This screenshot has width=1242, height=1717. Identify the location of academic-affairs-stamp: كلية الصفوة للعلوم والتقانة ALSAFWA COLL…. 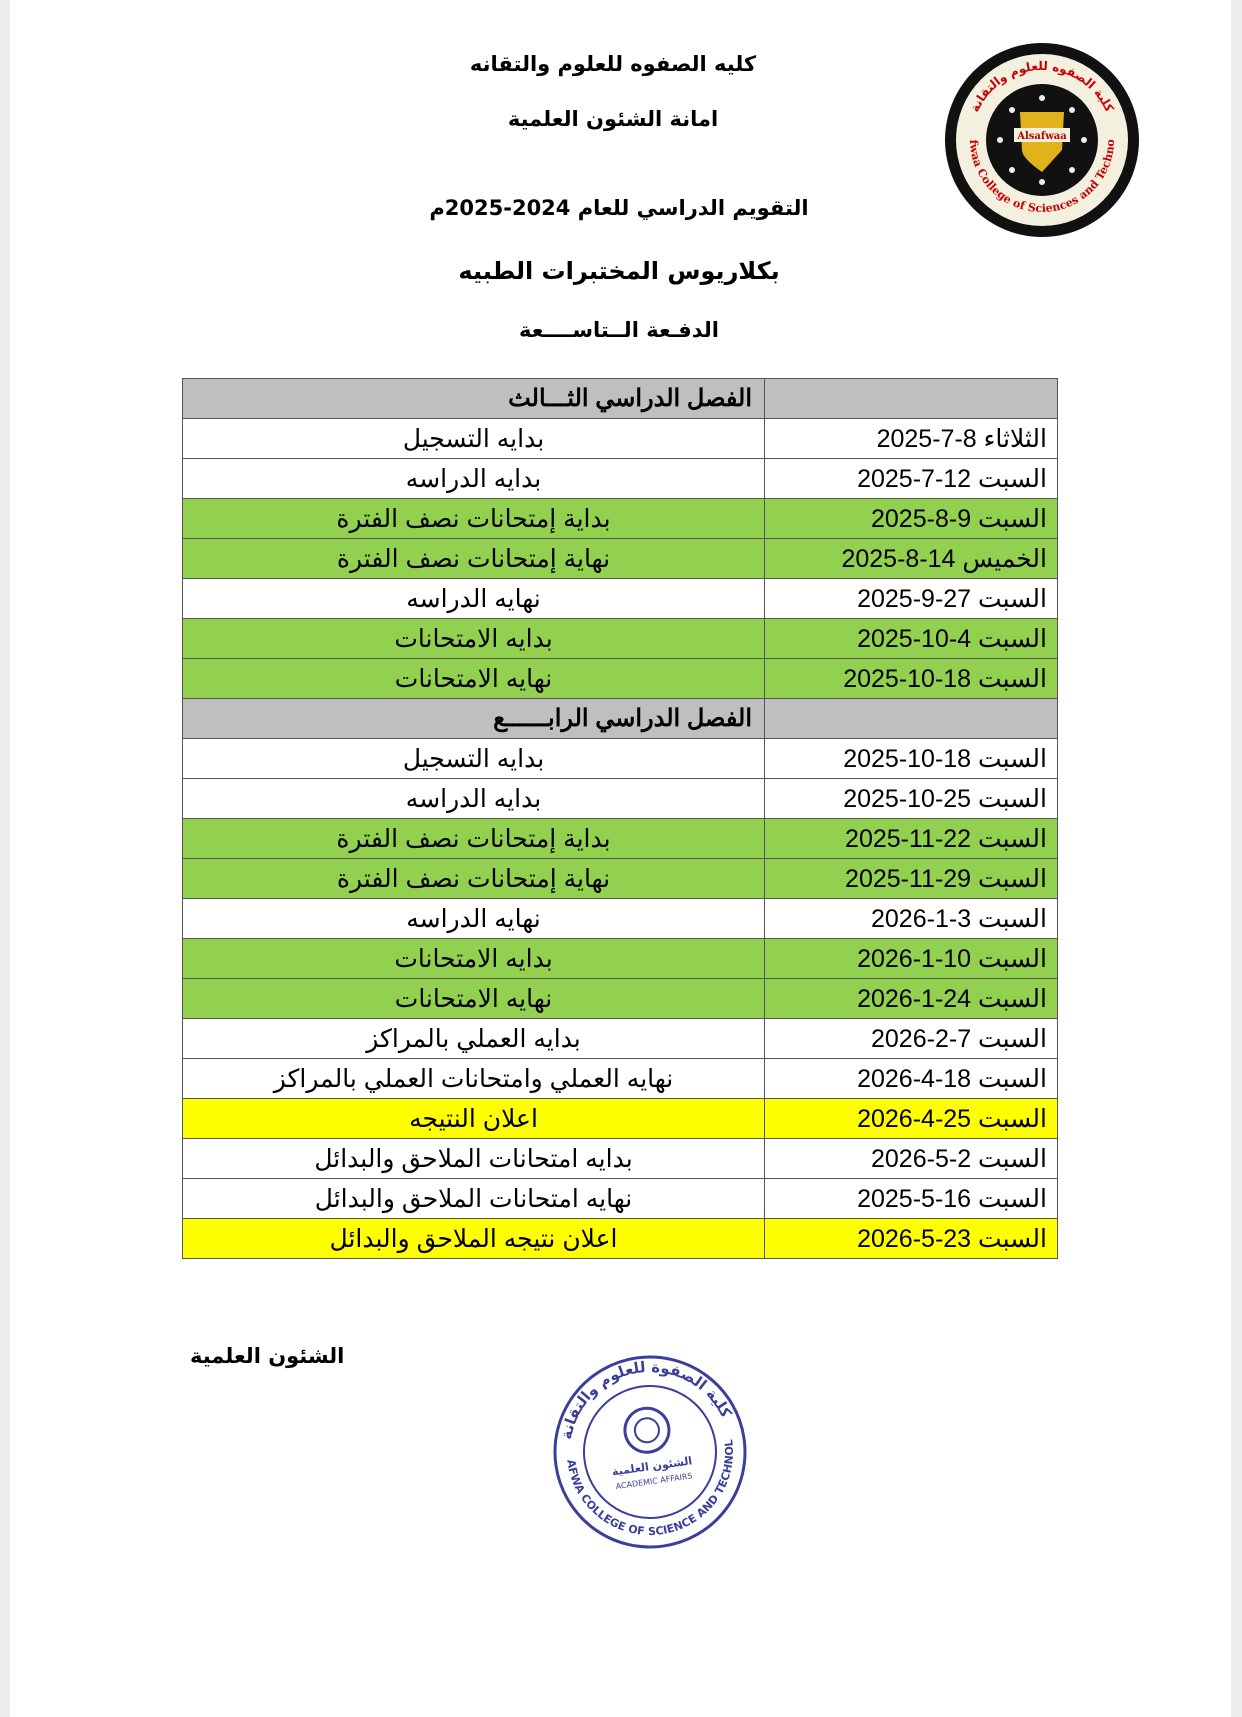
(639, 1445).